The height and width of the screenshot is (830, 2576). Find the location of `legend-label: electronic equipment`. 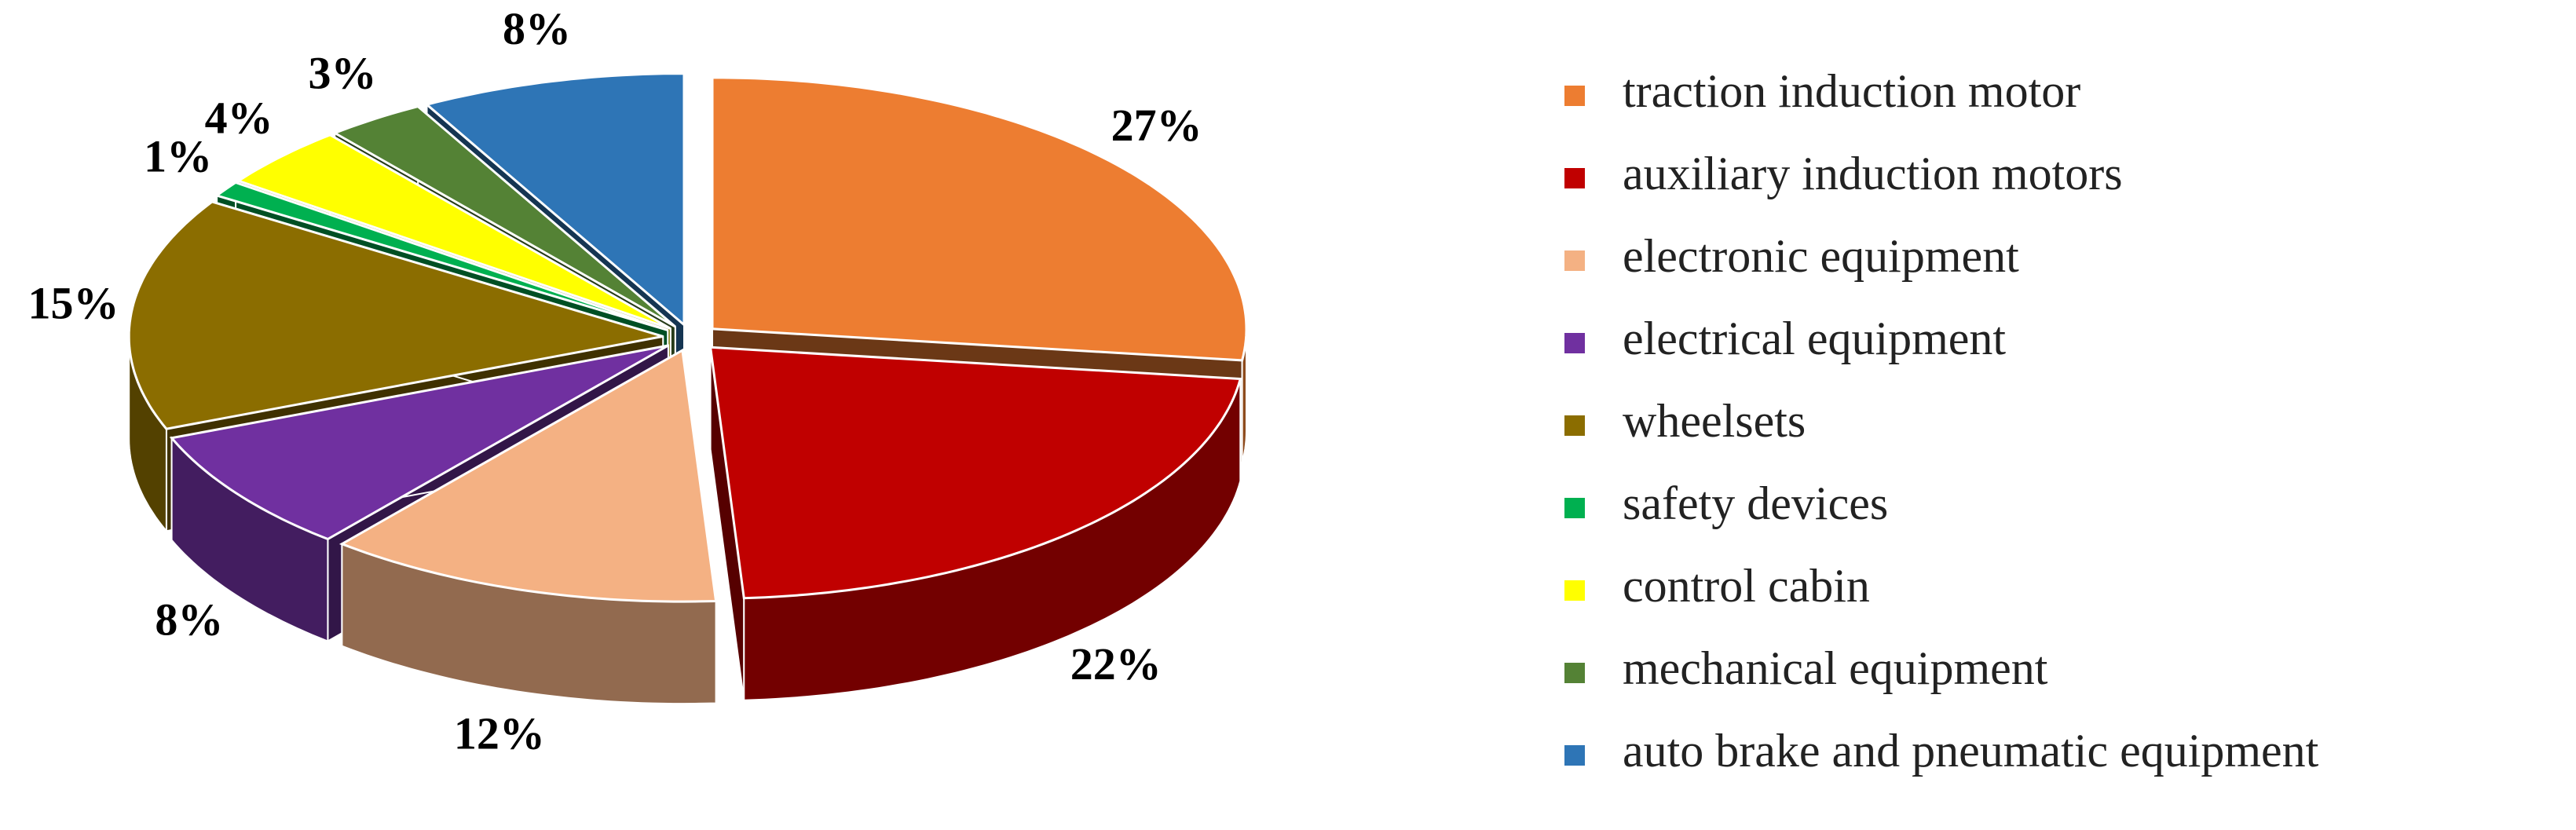

legend-label: electronic equipment is located at coordinates (1821, 256).